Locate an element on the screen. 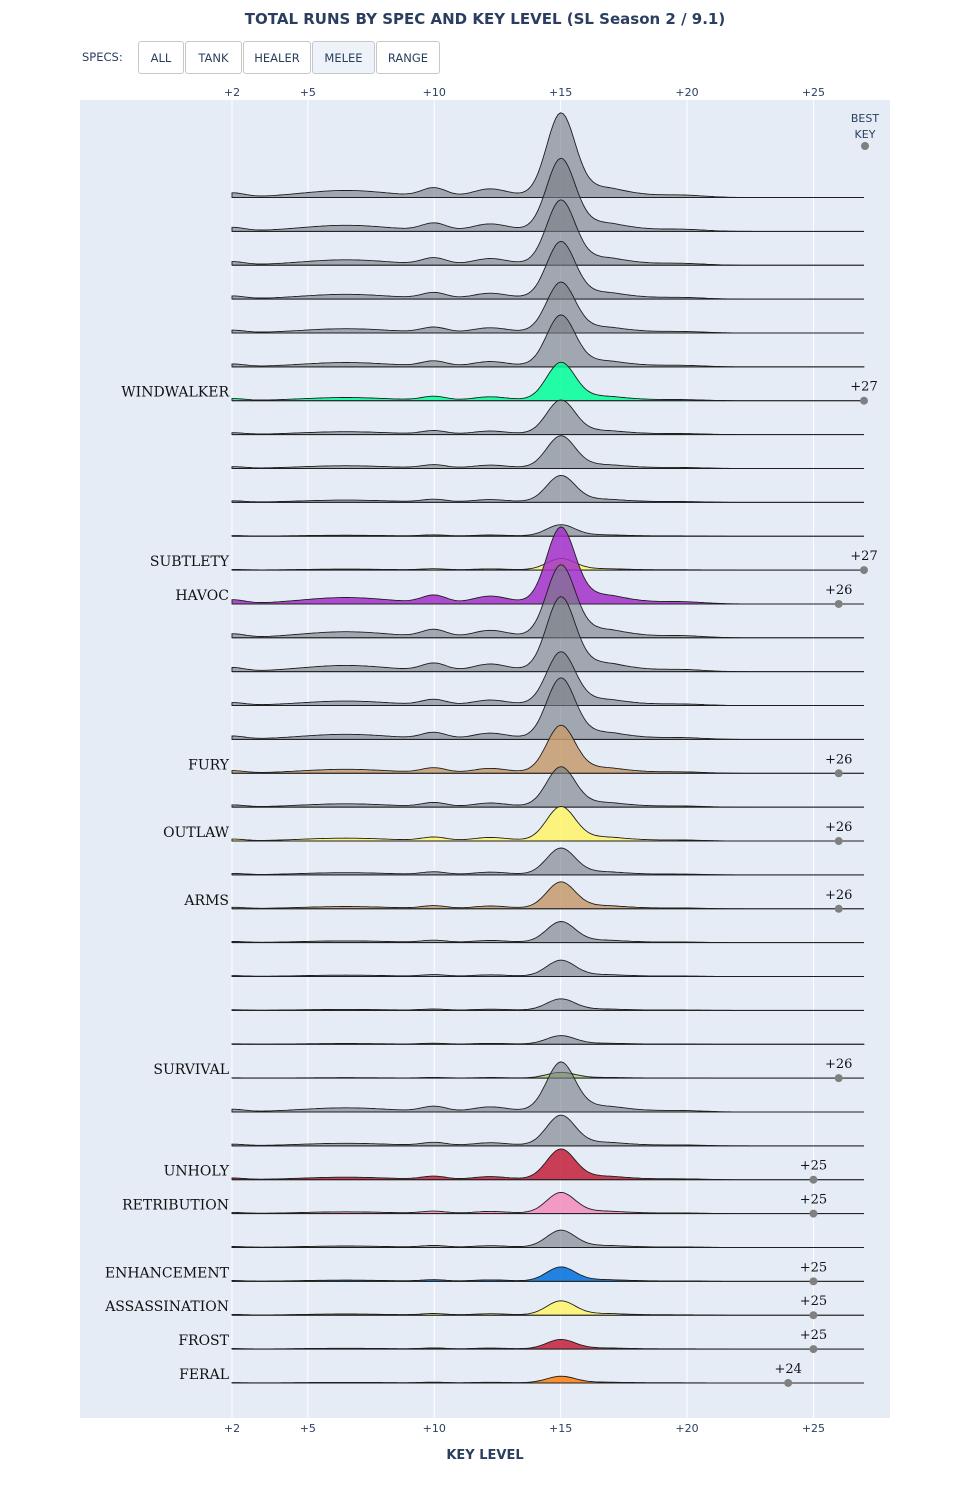  spec-button-all: ALL is located at coordinates (161, 57).